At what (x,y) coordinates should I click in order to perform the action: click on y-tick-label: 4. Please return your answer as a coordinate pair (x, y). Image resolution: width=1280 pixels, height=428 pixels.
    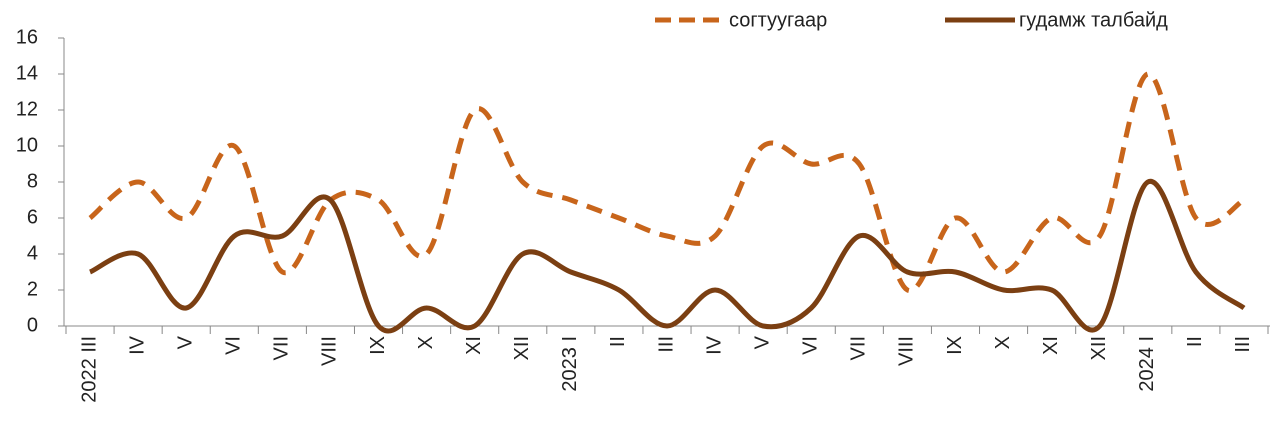
    Looking at the image, I should click on (32, 253).